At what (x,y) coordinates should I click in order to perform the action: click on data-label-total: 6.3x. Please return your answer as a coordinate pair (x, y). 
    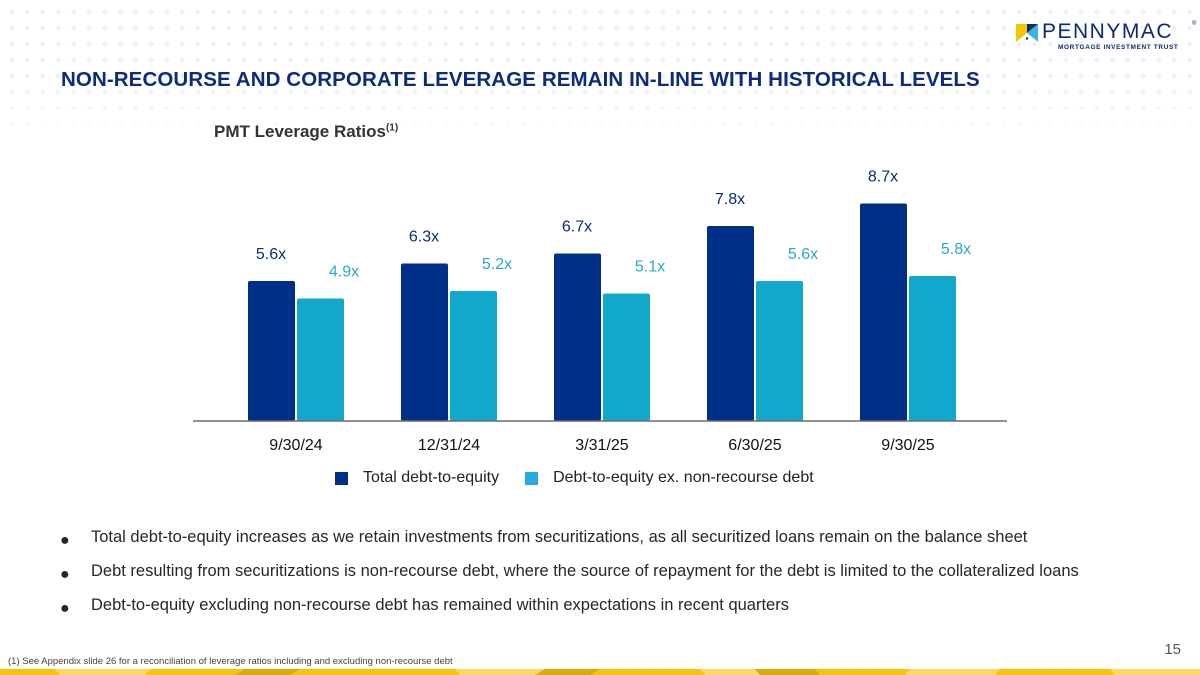
    Looking at the image, I should click on (424, 237).